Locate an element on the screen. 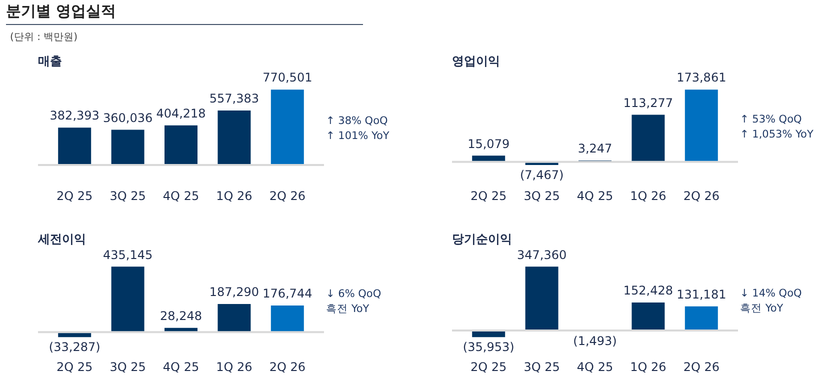 The height and width of the screenshot is (383, 829). data-label: 3,247 is located at coordinates (595, 149).